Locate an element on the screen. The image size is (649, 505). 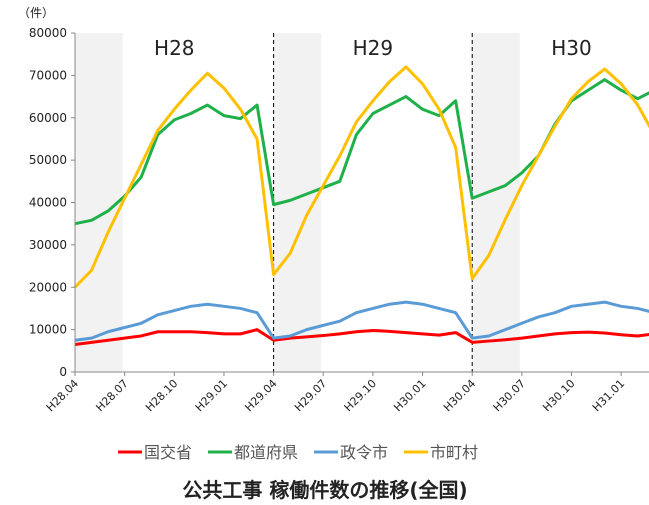
year-label: H30 is located at coordinates (571, 48).